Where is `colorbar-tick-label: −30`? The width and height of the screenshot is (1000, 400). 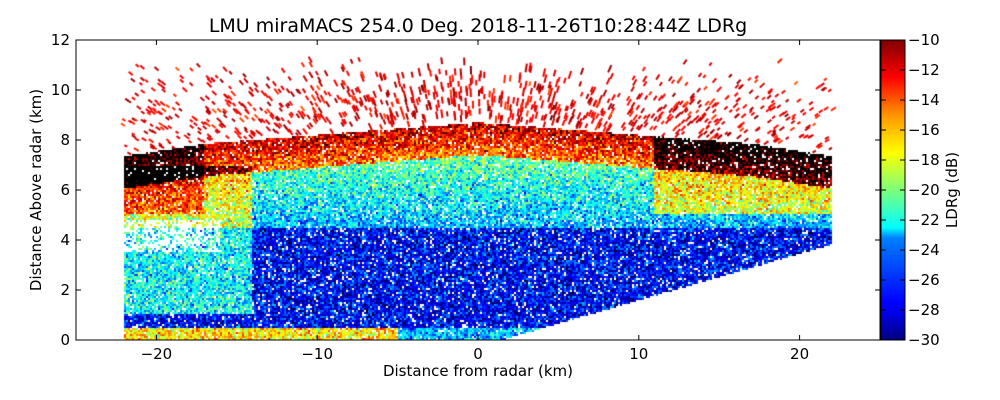
colorbar-tick-label: −30 is located at coordinates (924, 340).